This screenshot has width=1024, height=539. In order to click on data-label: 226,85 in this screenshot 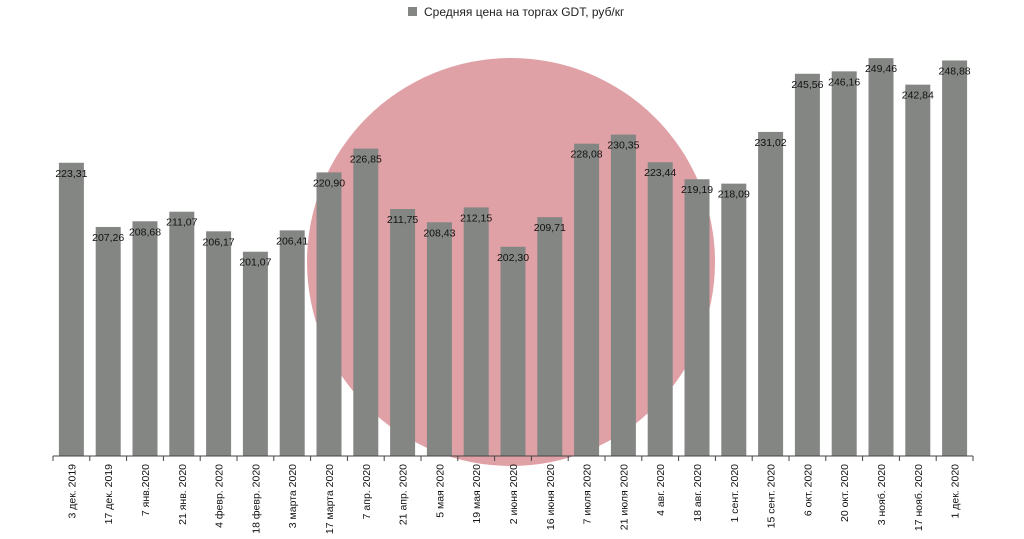, I will do `click(366, 160)`.